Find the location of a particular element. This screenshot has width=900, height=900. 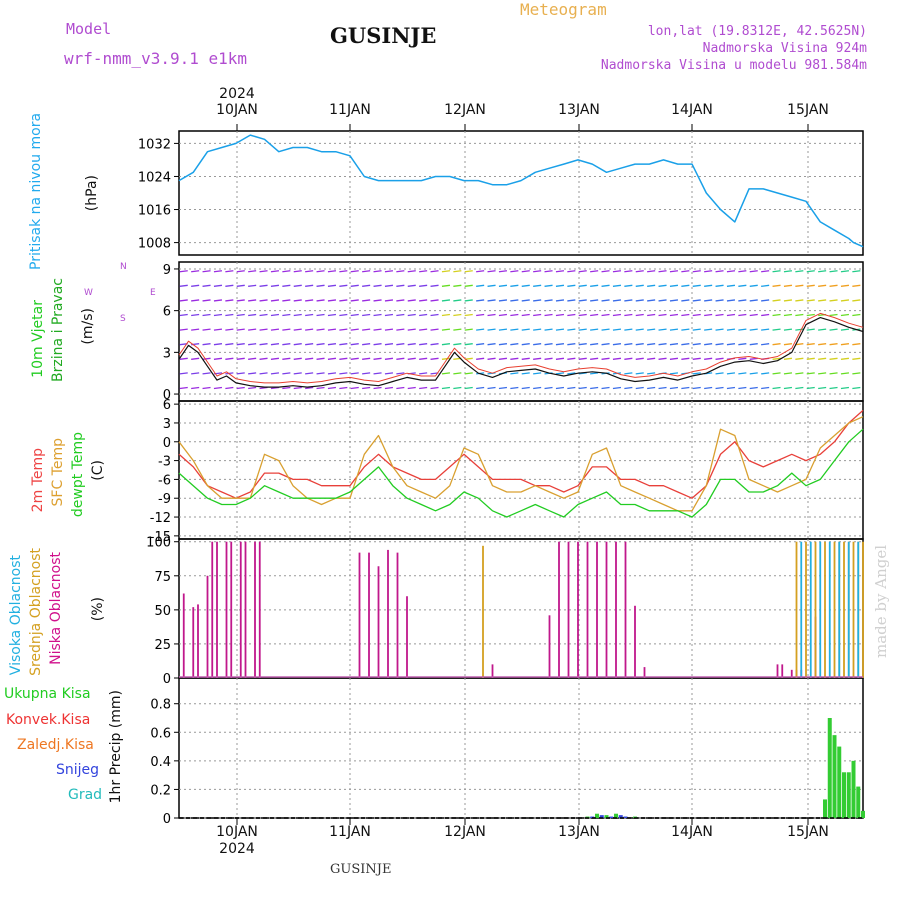

pressure-ytick-label-2: 1024 is located at coordinates (154, 177).